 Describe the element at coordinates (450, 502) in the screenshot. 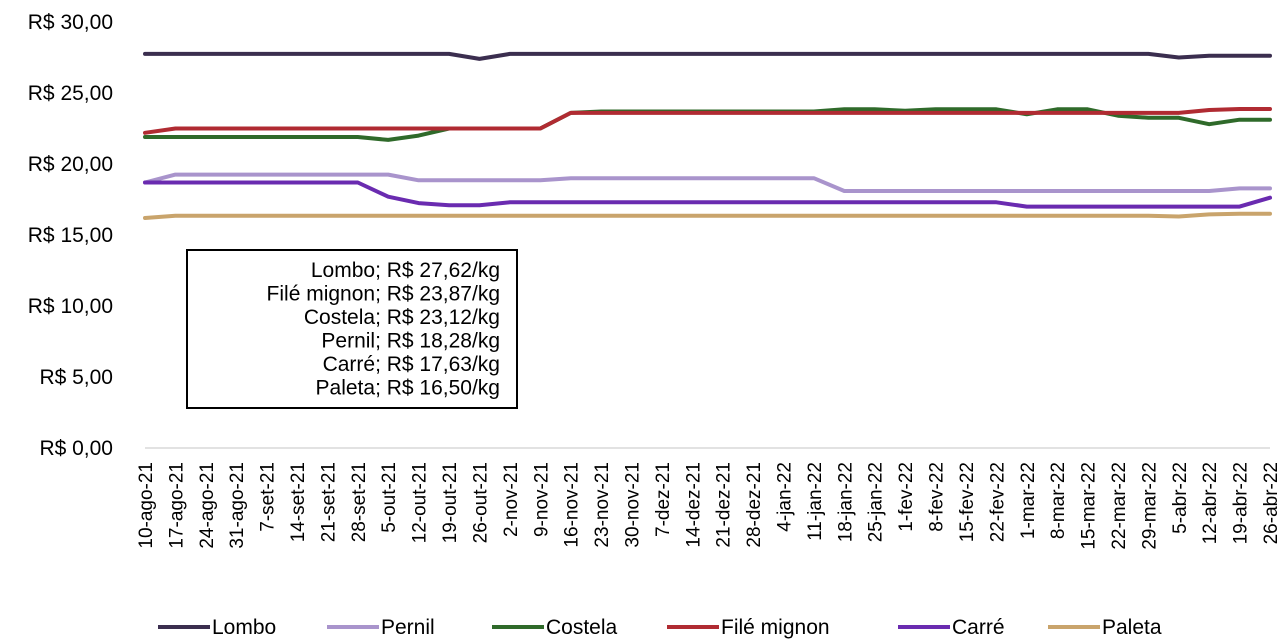

I see `x-tick-label: 19-out-21` at that location.